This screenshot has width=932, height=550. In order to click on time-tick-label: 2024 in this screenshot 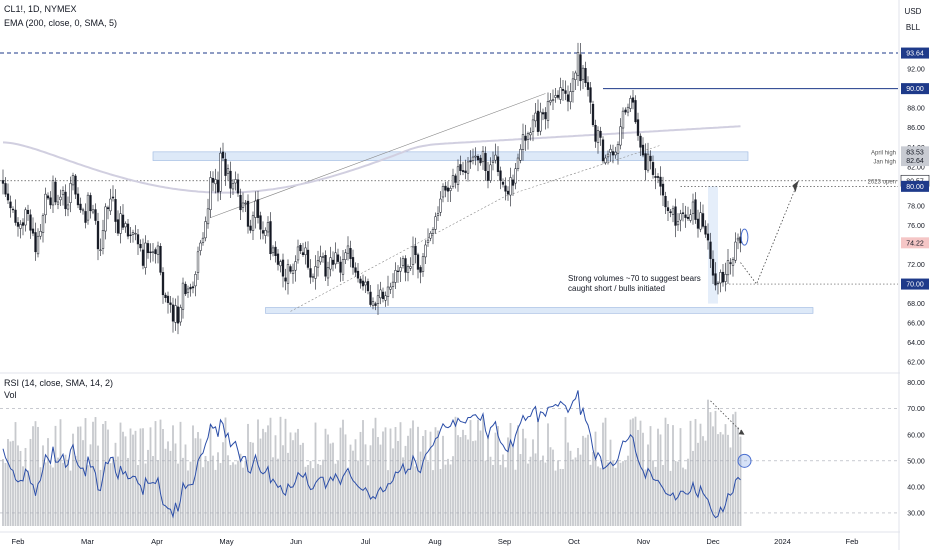, I will do `click(782, 541)`.